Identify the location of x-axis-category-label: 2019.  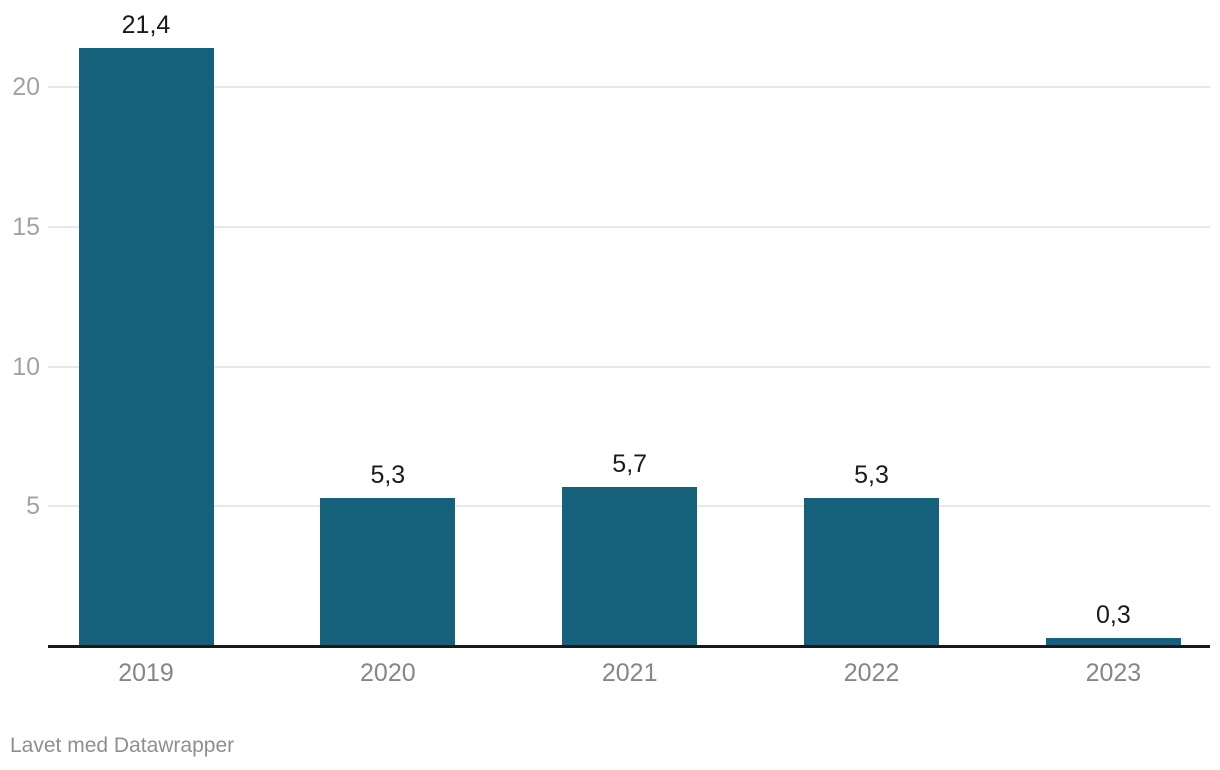
(146, 673).